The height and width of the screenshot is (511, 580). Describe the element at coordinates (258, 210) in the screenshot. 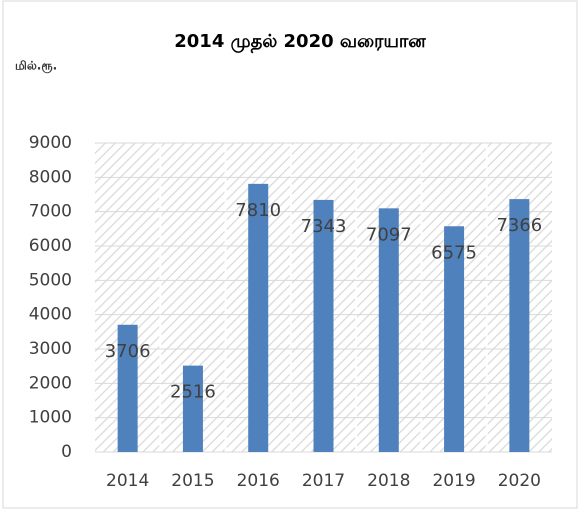

I see `data-label: 7810` at that location.